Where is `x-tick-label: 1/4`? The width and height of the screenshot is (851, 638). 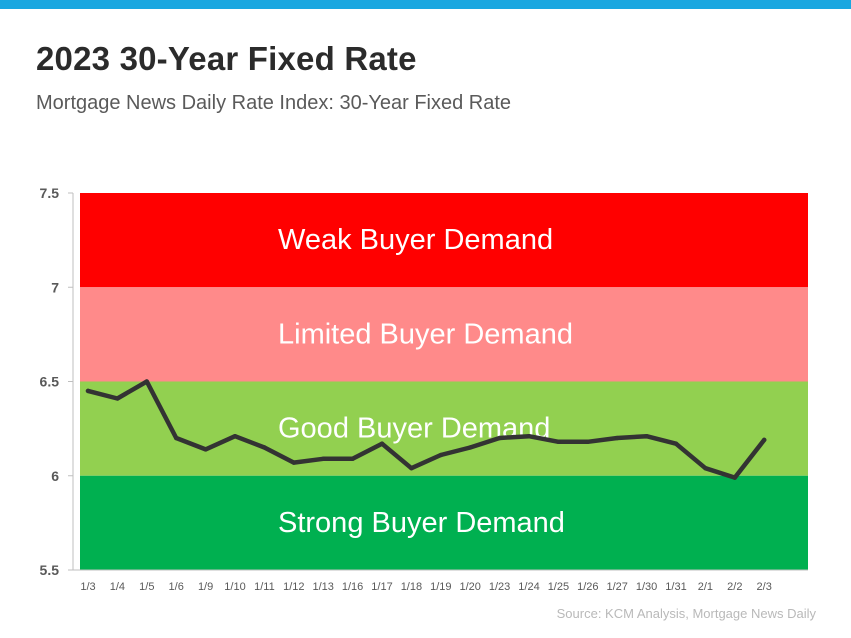
x-tick-label: 1/4 is located at coordinates (117, 587).